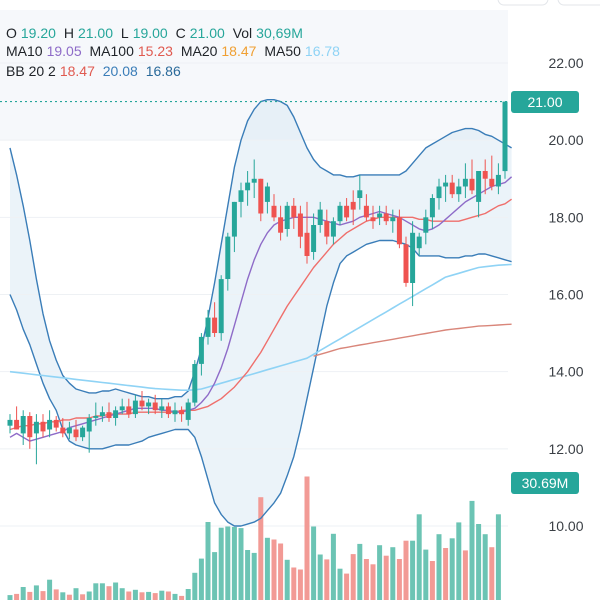  Describe the element at coordinates (523, 3) in the screenshot. I see `top-right-button` at that location.